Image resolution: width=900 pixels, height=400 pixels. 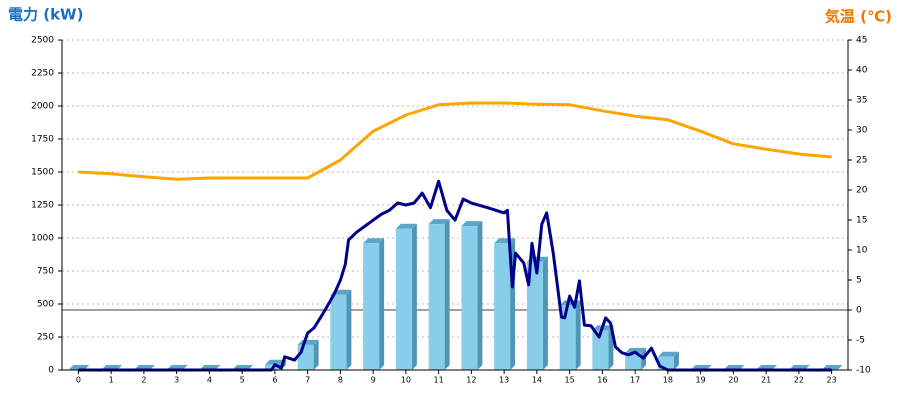 What do you see at coordinates (45, 272) in the screenshot?
I see `y-tick-label: 750` at bounding box center [45, 272].